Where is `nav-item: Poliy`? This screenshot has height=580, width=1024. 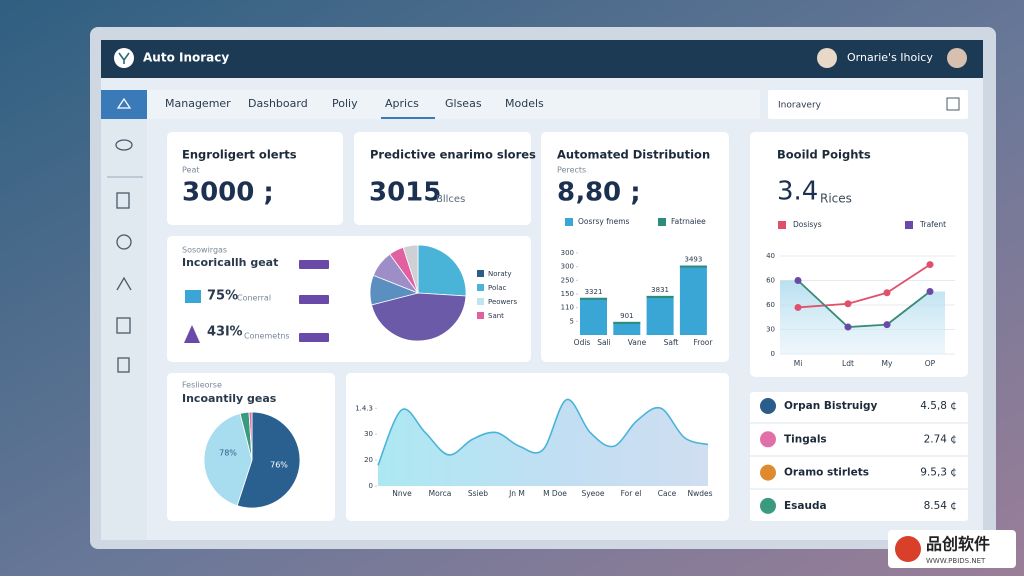
nav-item: Poliy is located at coordinates (345, 103).